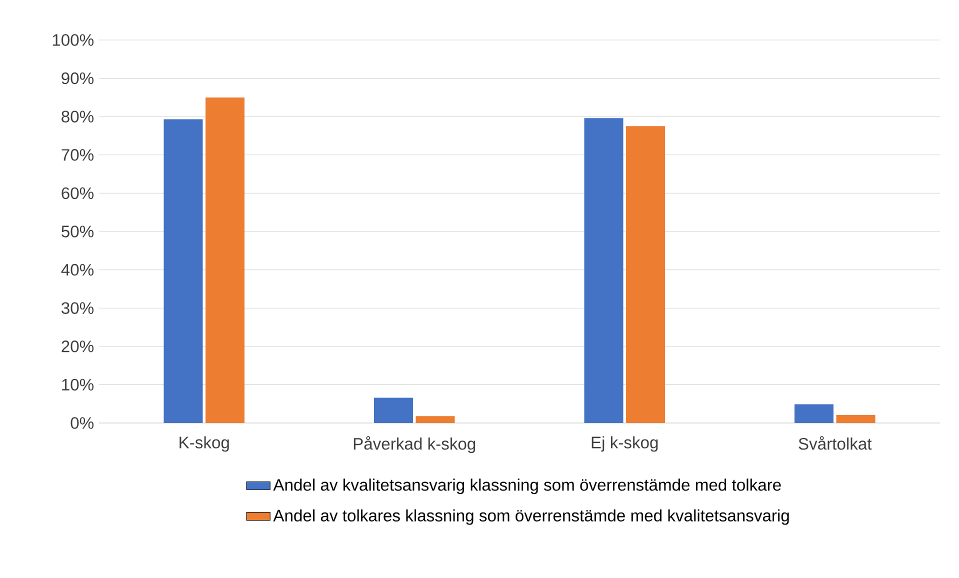 This screenshot has height=578, width=959. I want to click on y-tick-label: 60%, so click(78, 193).